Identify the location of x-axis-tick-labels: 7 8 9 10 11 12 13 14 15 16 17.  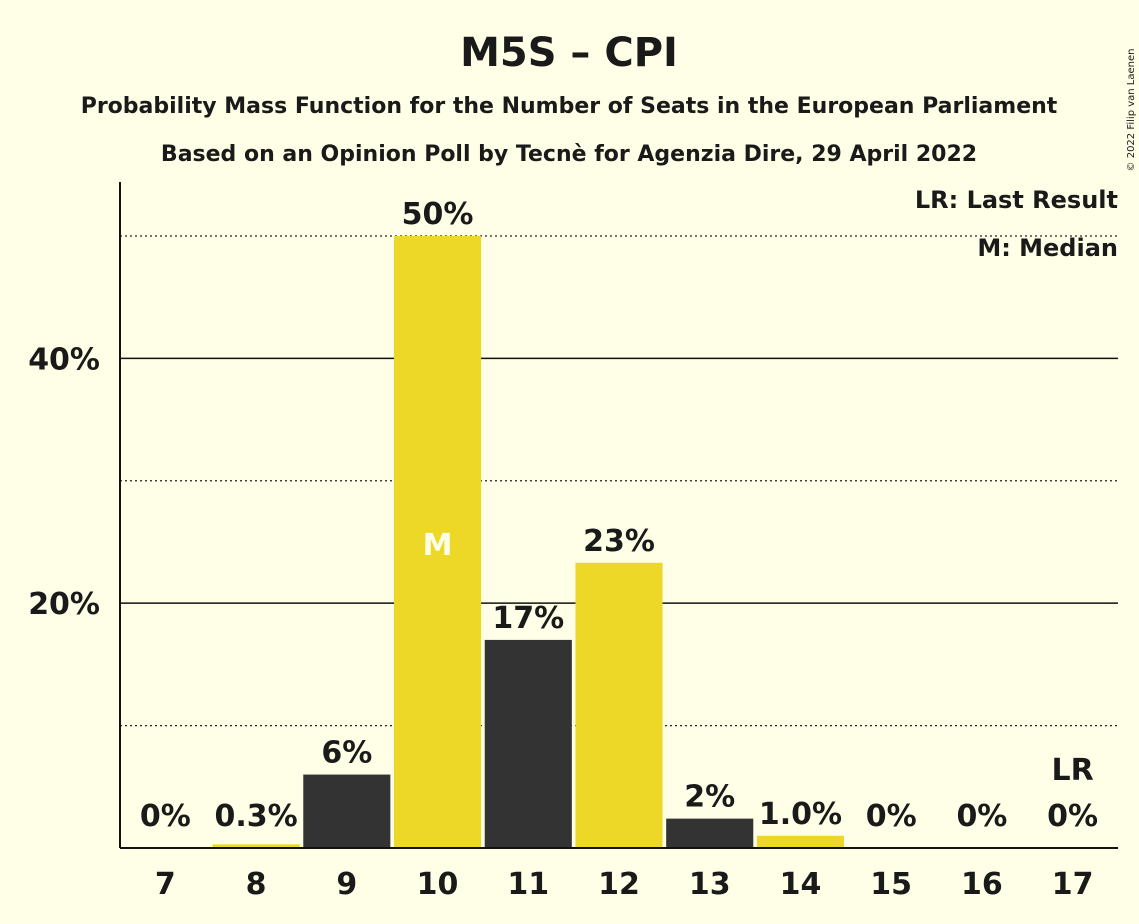
(624, 884).